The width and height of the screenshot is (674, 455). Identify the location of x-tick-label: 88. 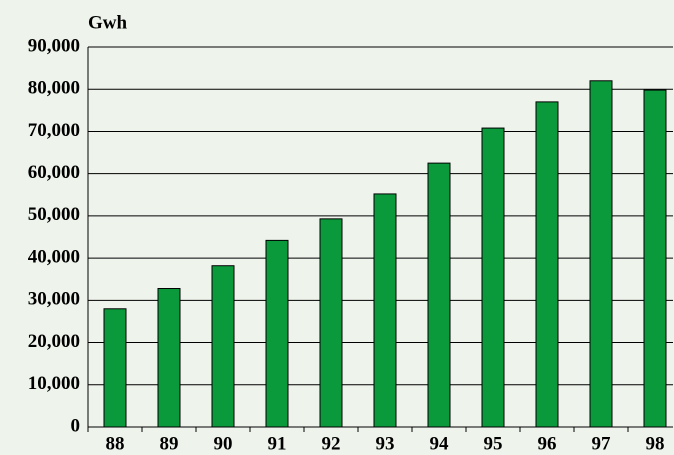
(115, 443).